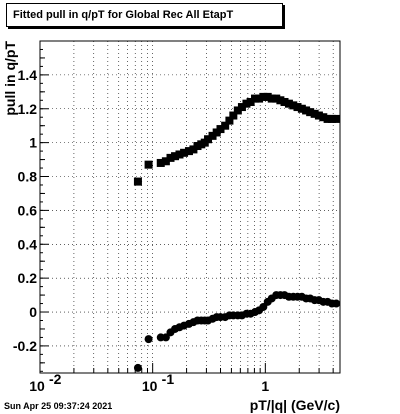 The height and width of the screenshot is (414, 400). Describe the element at coordinates (25, 346) in the screenshot. I see `y-tick-label: -0.2` at that location.